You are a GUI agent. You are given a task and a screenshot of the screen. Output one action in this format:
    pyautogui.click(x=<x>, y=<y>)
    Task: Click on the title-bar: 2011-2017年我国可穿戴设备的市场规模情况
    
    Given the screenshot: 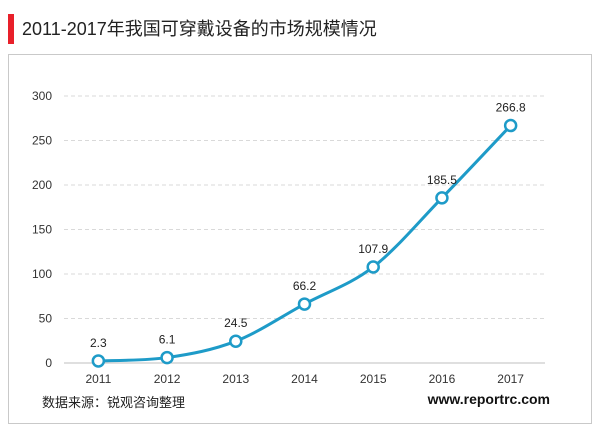 What is the action you would take?
    pyautogui.click(x=300, y=29)
    